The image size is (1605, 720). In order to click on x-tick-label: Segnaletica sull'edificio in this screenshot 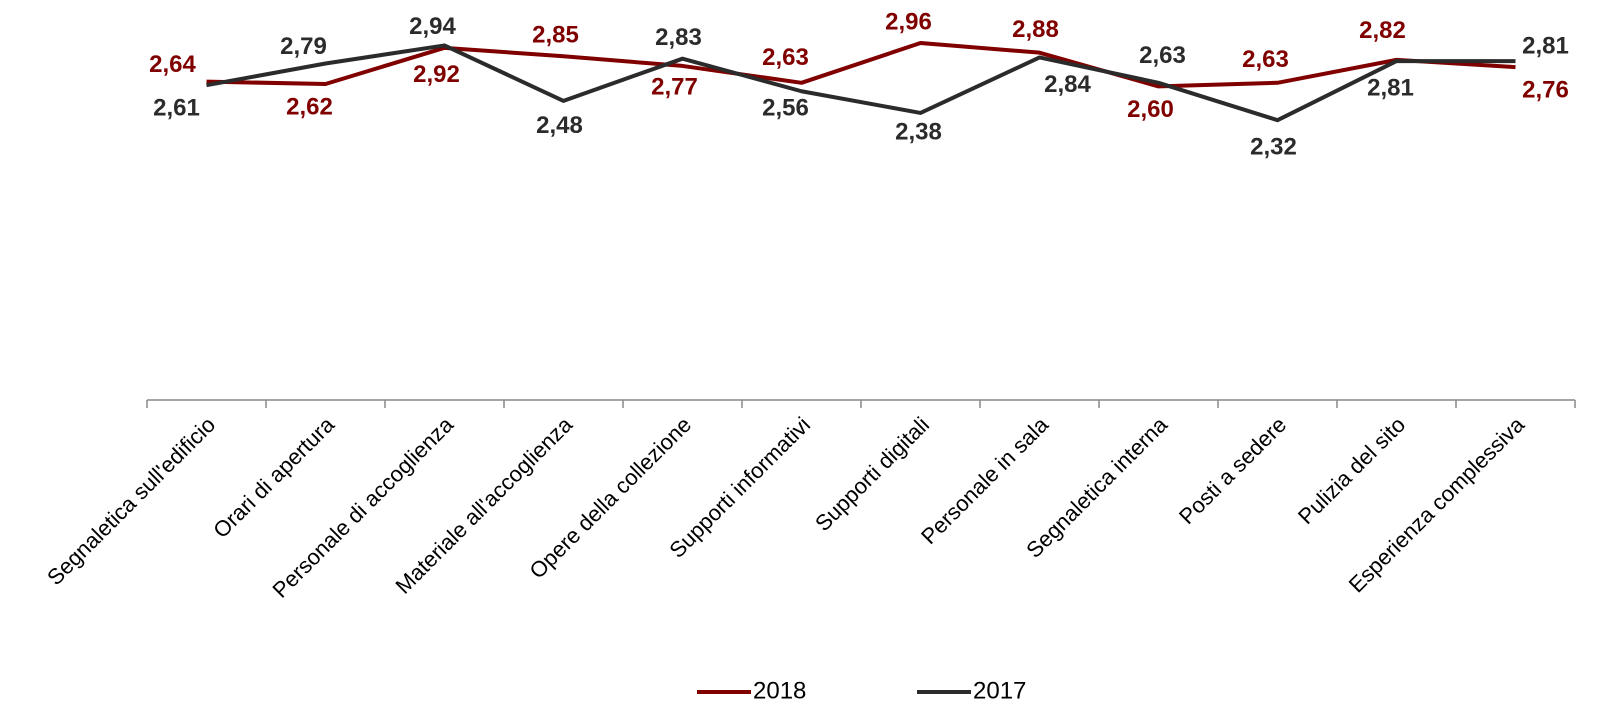, I will do `click(131, 501)`.